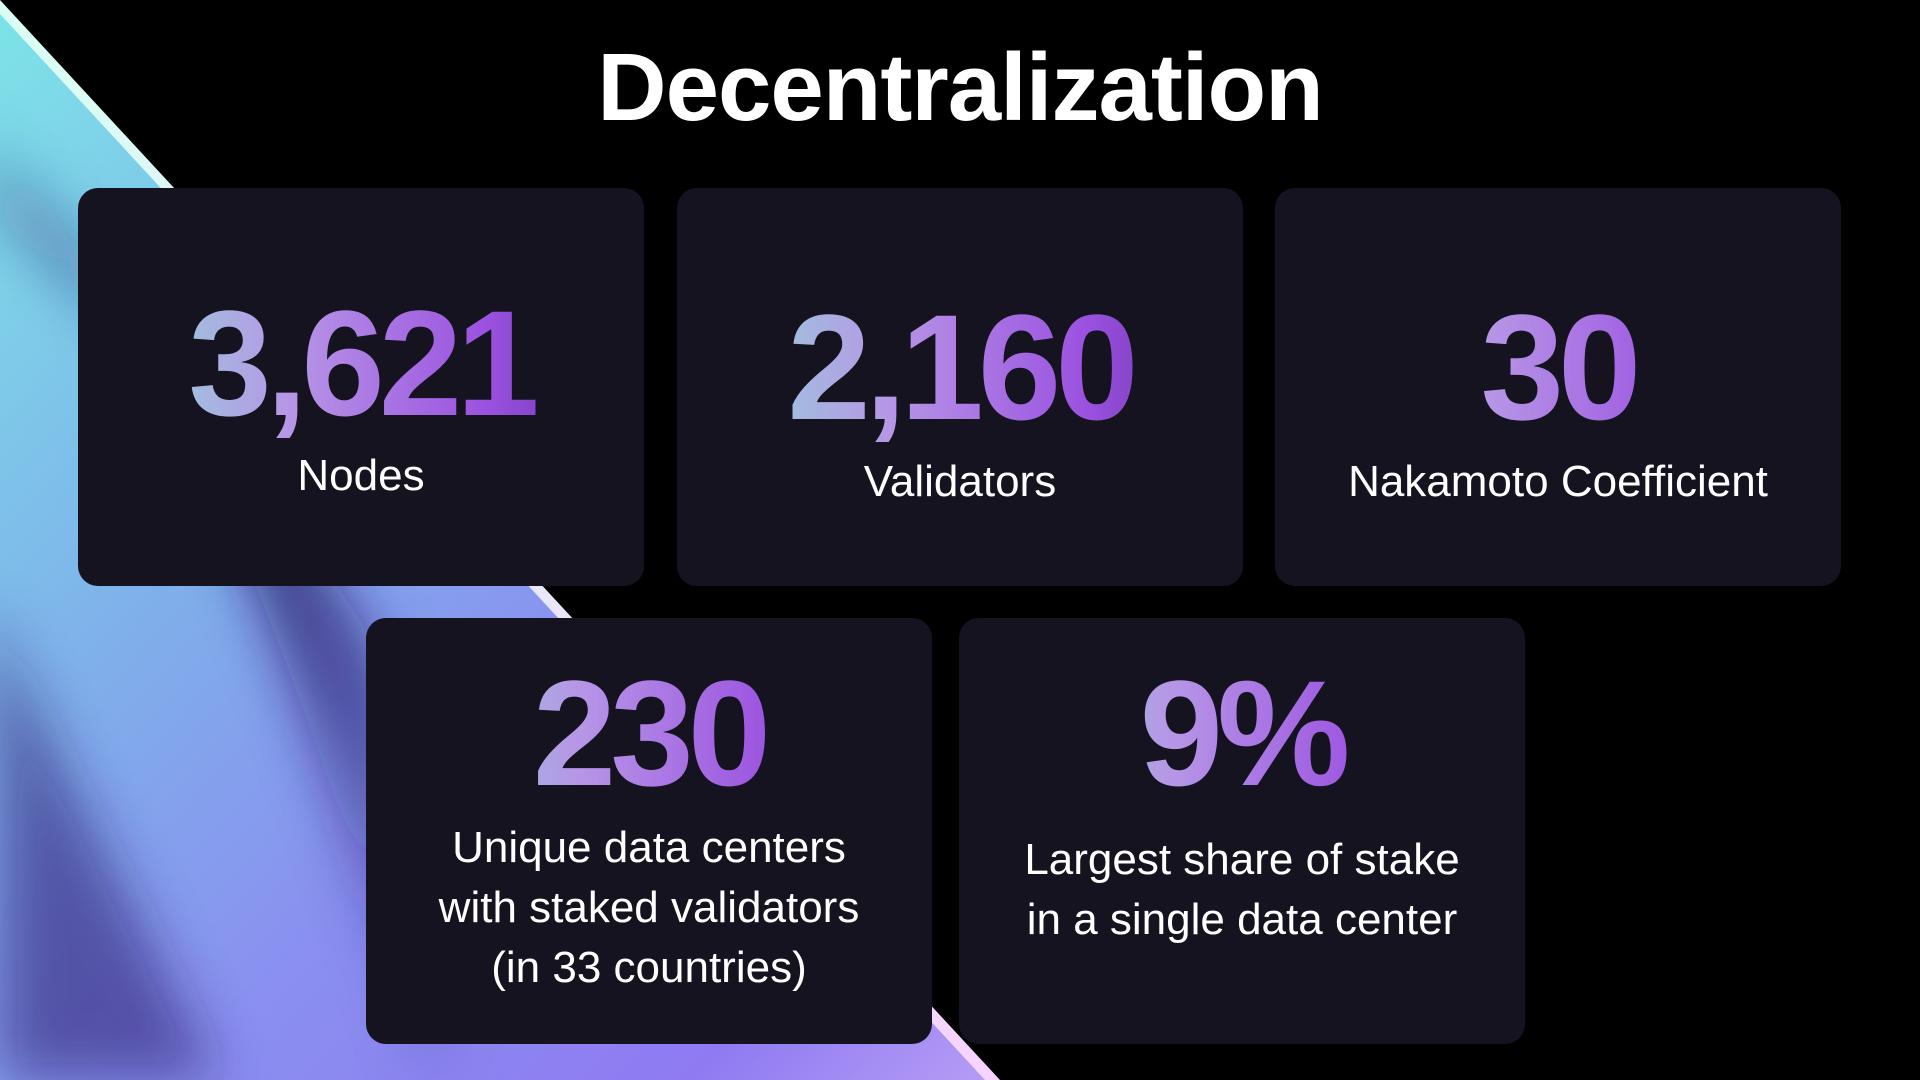 This screenshot has width=1920, height=1080. I want to click on stat-value: 3,621, so click(361, 363).